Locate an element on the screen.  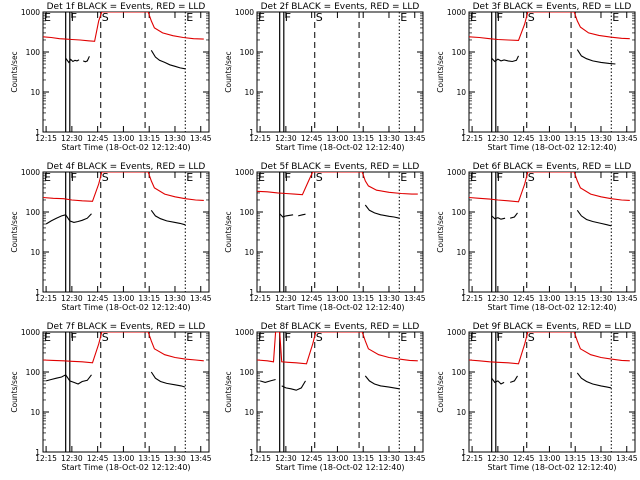
panel-title: Det 2f BLACK = Events, RED = LLD is located at coordinates (340, 7).